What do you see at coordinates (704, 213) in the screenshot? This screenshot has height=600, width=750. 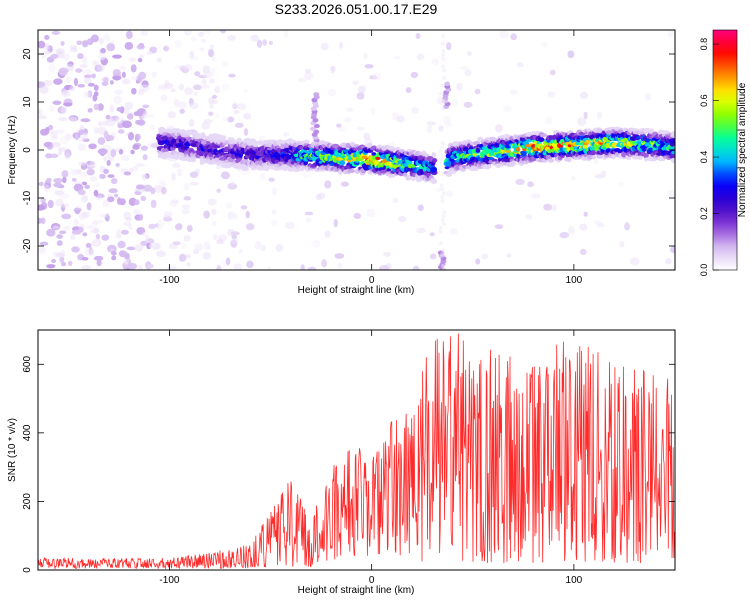 I see `colorbar-tick-label: 0.2` at bounding box center [704, 213].